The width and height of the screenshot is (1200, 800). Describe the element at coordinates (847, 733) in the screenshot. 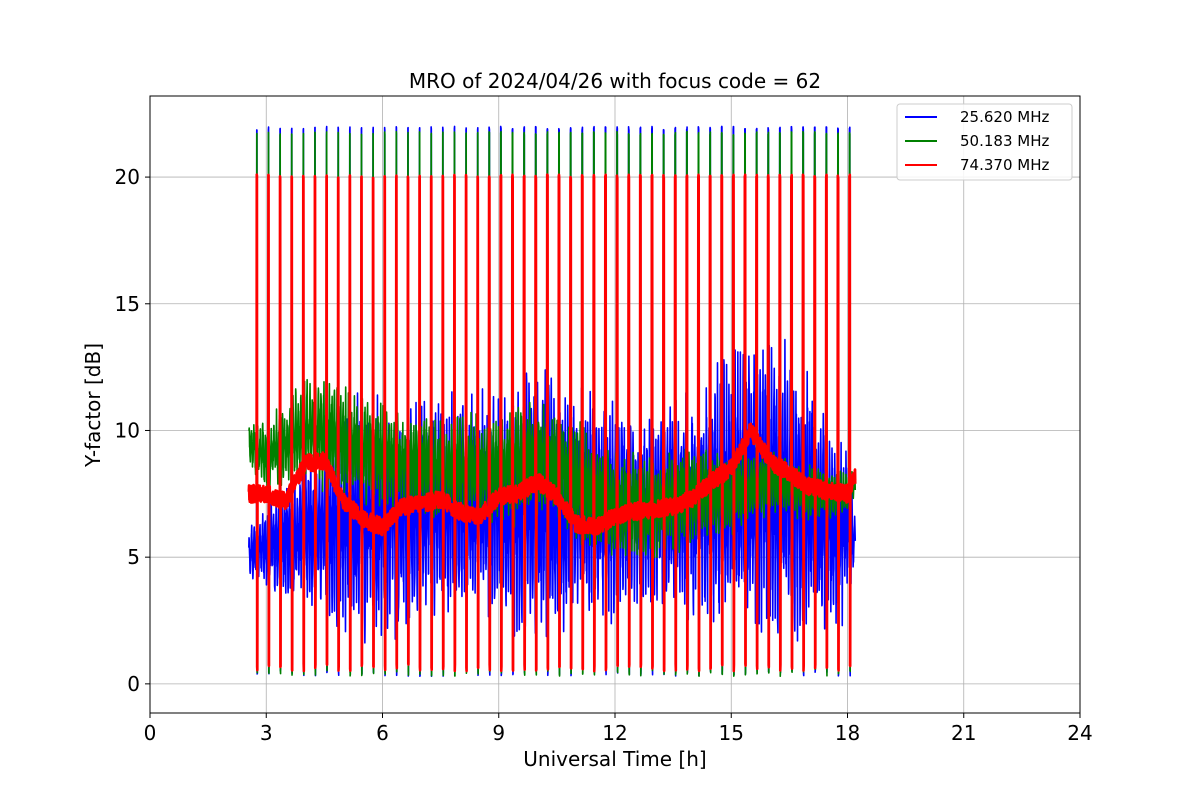

I see `x-tick-label: 18` at that location.